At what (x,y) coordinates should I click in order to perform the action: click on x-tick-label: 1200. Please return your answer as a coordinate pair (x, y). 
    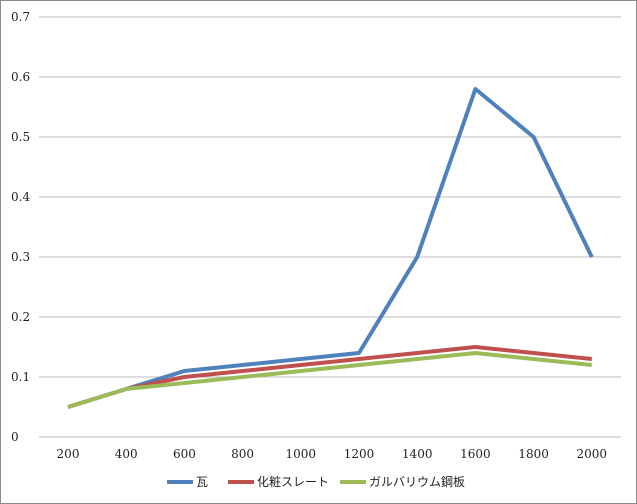
    Looking at the image, I should click on (359, 454).